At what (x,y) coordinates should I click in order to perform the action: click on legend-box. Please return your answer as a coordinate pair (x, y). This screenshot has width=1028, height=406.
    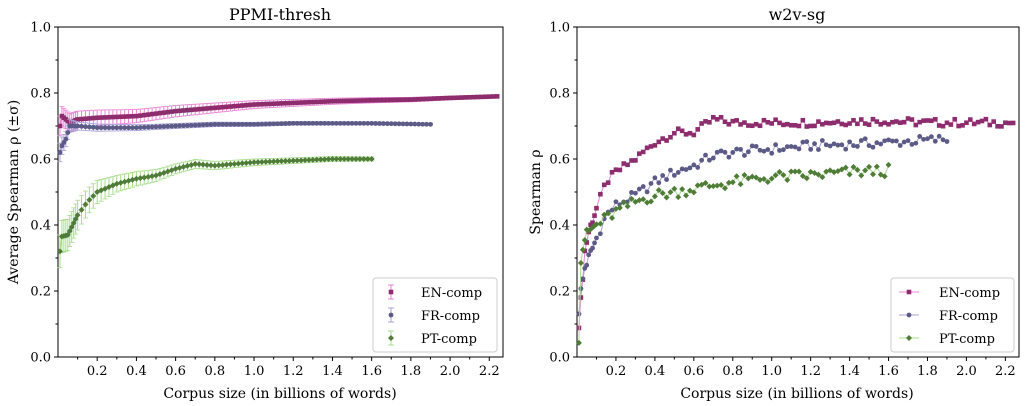
    Looking at the image, I should click on (952, 315).